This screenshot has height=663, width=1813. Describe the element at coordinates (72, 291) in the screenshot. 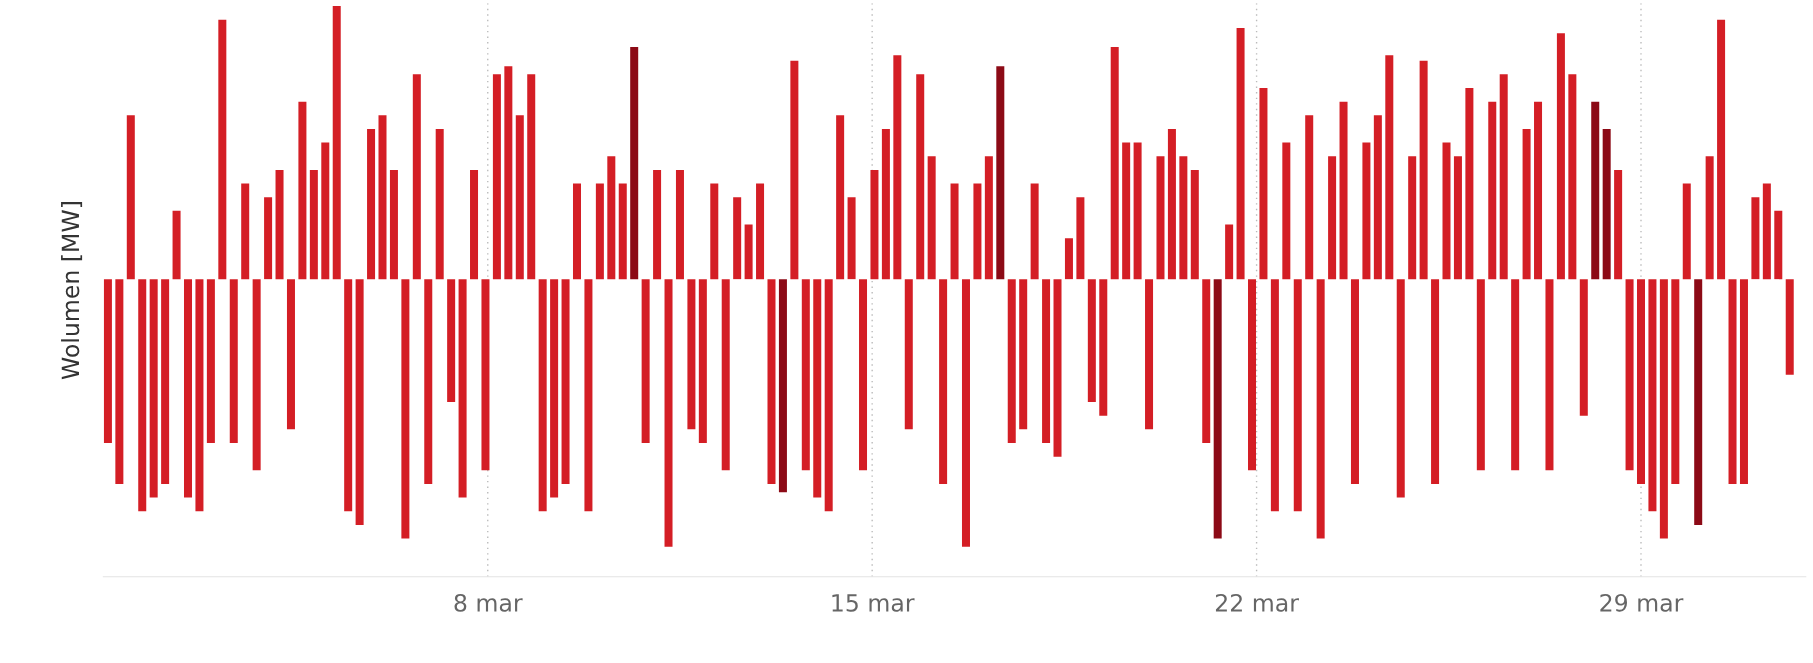

I see `y-axis-title: Wolumen [MW]` at that location.